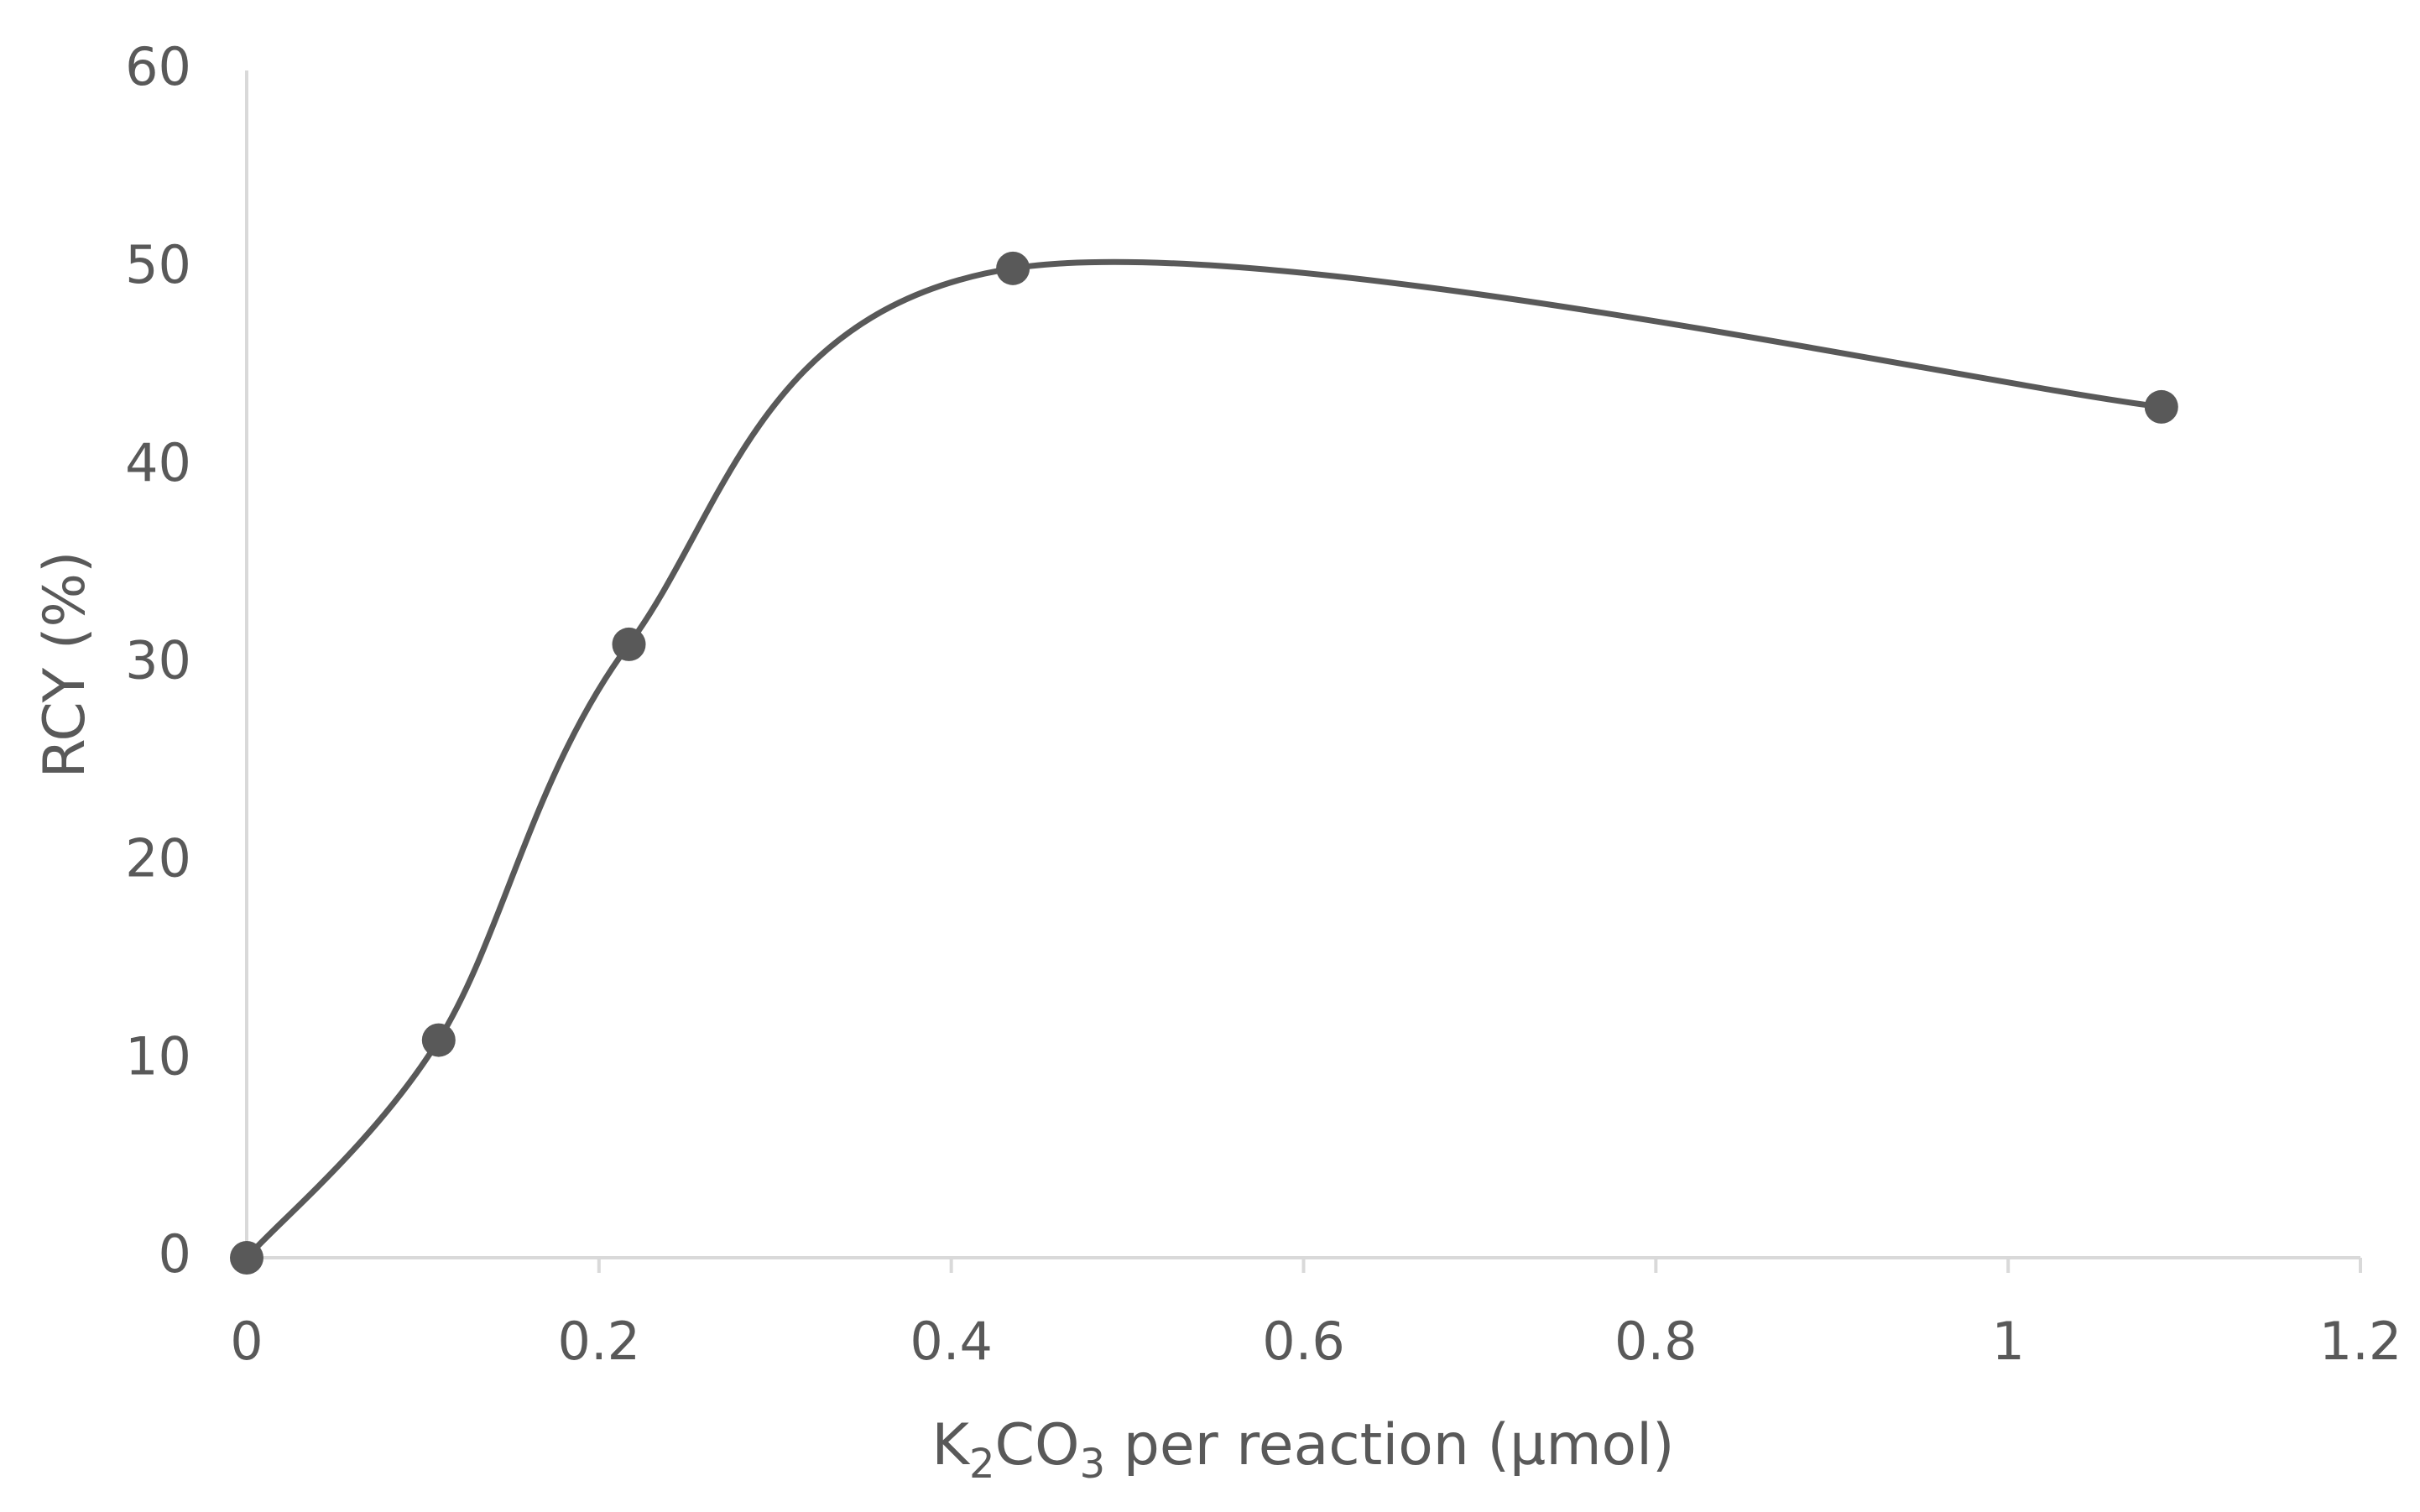  I want to click on y-axis-label: RCY (%), so click(65, 665).